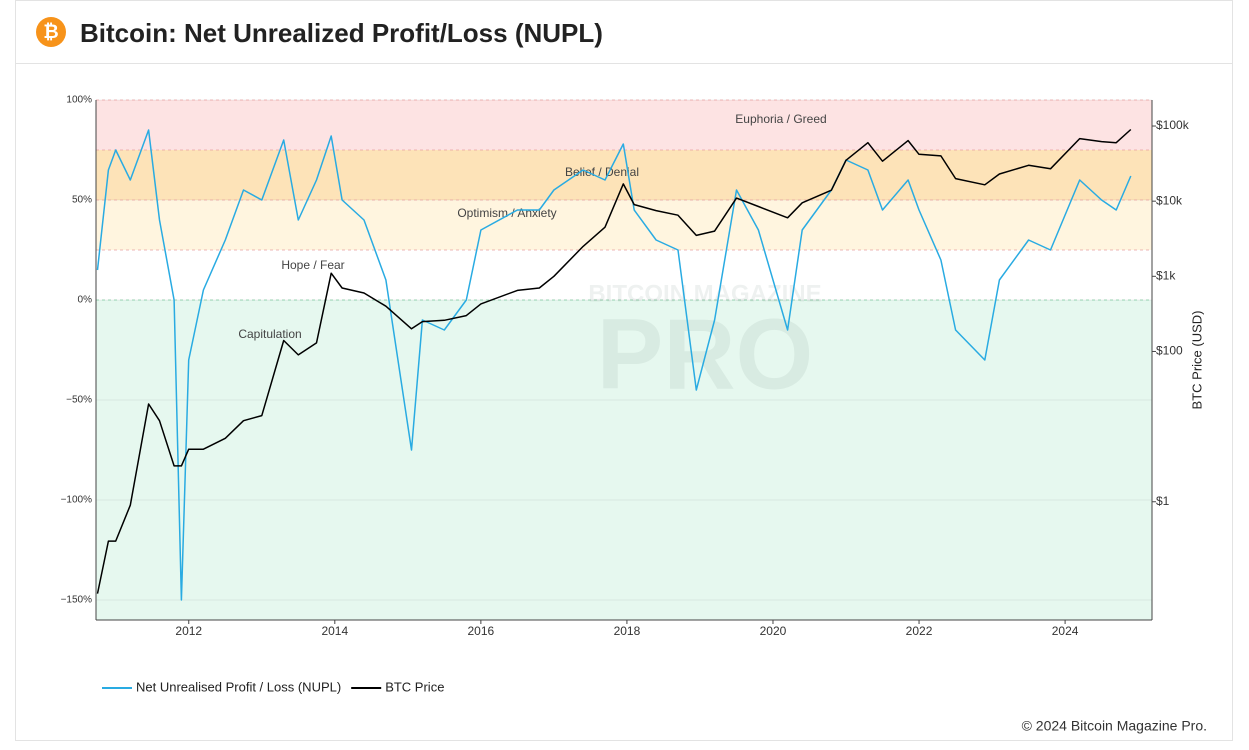  Describe the element at coordinates (481, 631) in the screenshot. I see `x-tick-label: 2016` at that location.